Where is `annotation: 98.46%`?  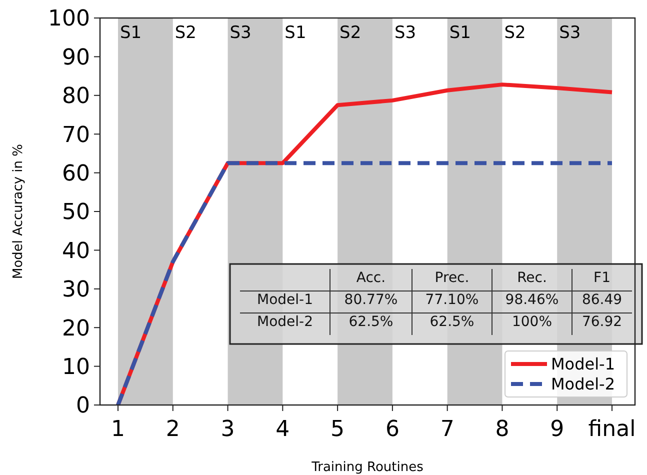 annotation: 98.46% is located at coordinates (532, 300).